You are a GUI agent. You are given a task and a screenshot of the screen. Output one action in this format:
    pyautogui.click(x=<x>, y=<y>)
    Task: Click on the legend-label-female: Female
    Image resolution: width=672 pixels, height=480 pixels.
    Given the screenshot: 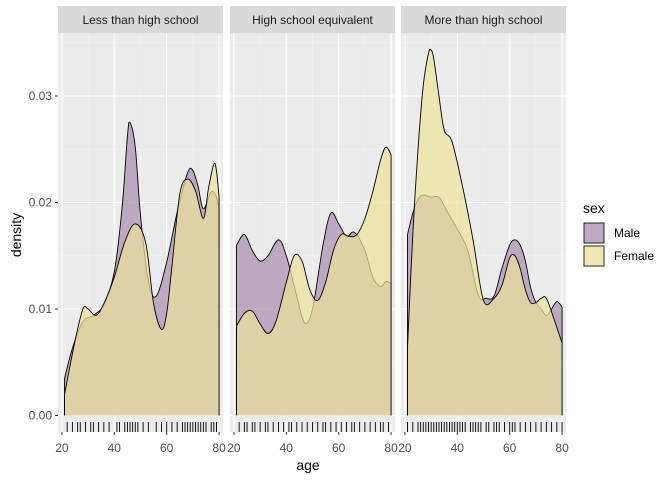 What is the action you would take?
    pyautogui.click(x=634, y=256)
    